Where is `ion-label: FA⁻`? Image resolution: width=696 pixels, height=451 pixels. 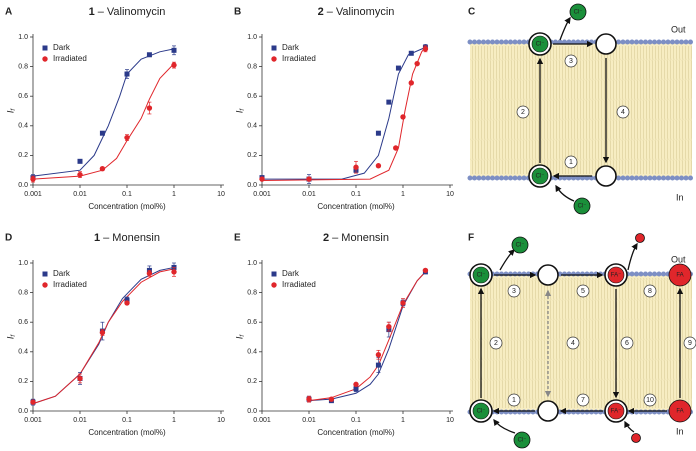 ion-label: FA⁻ is located at coordinates (616, 276).